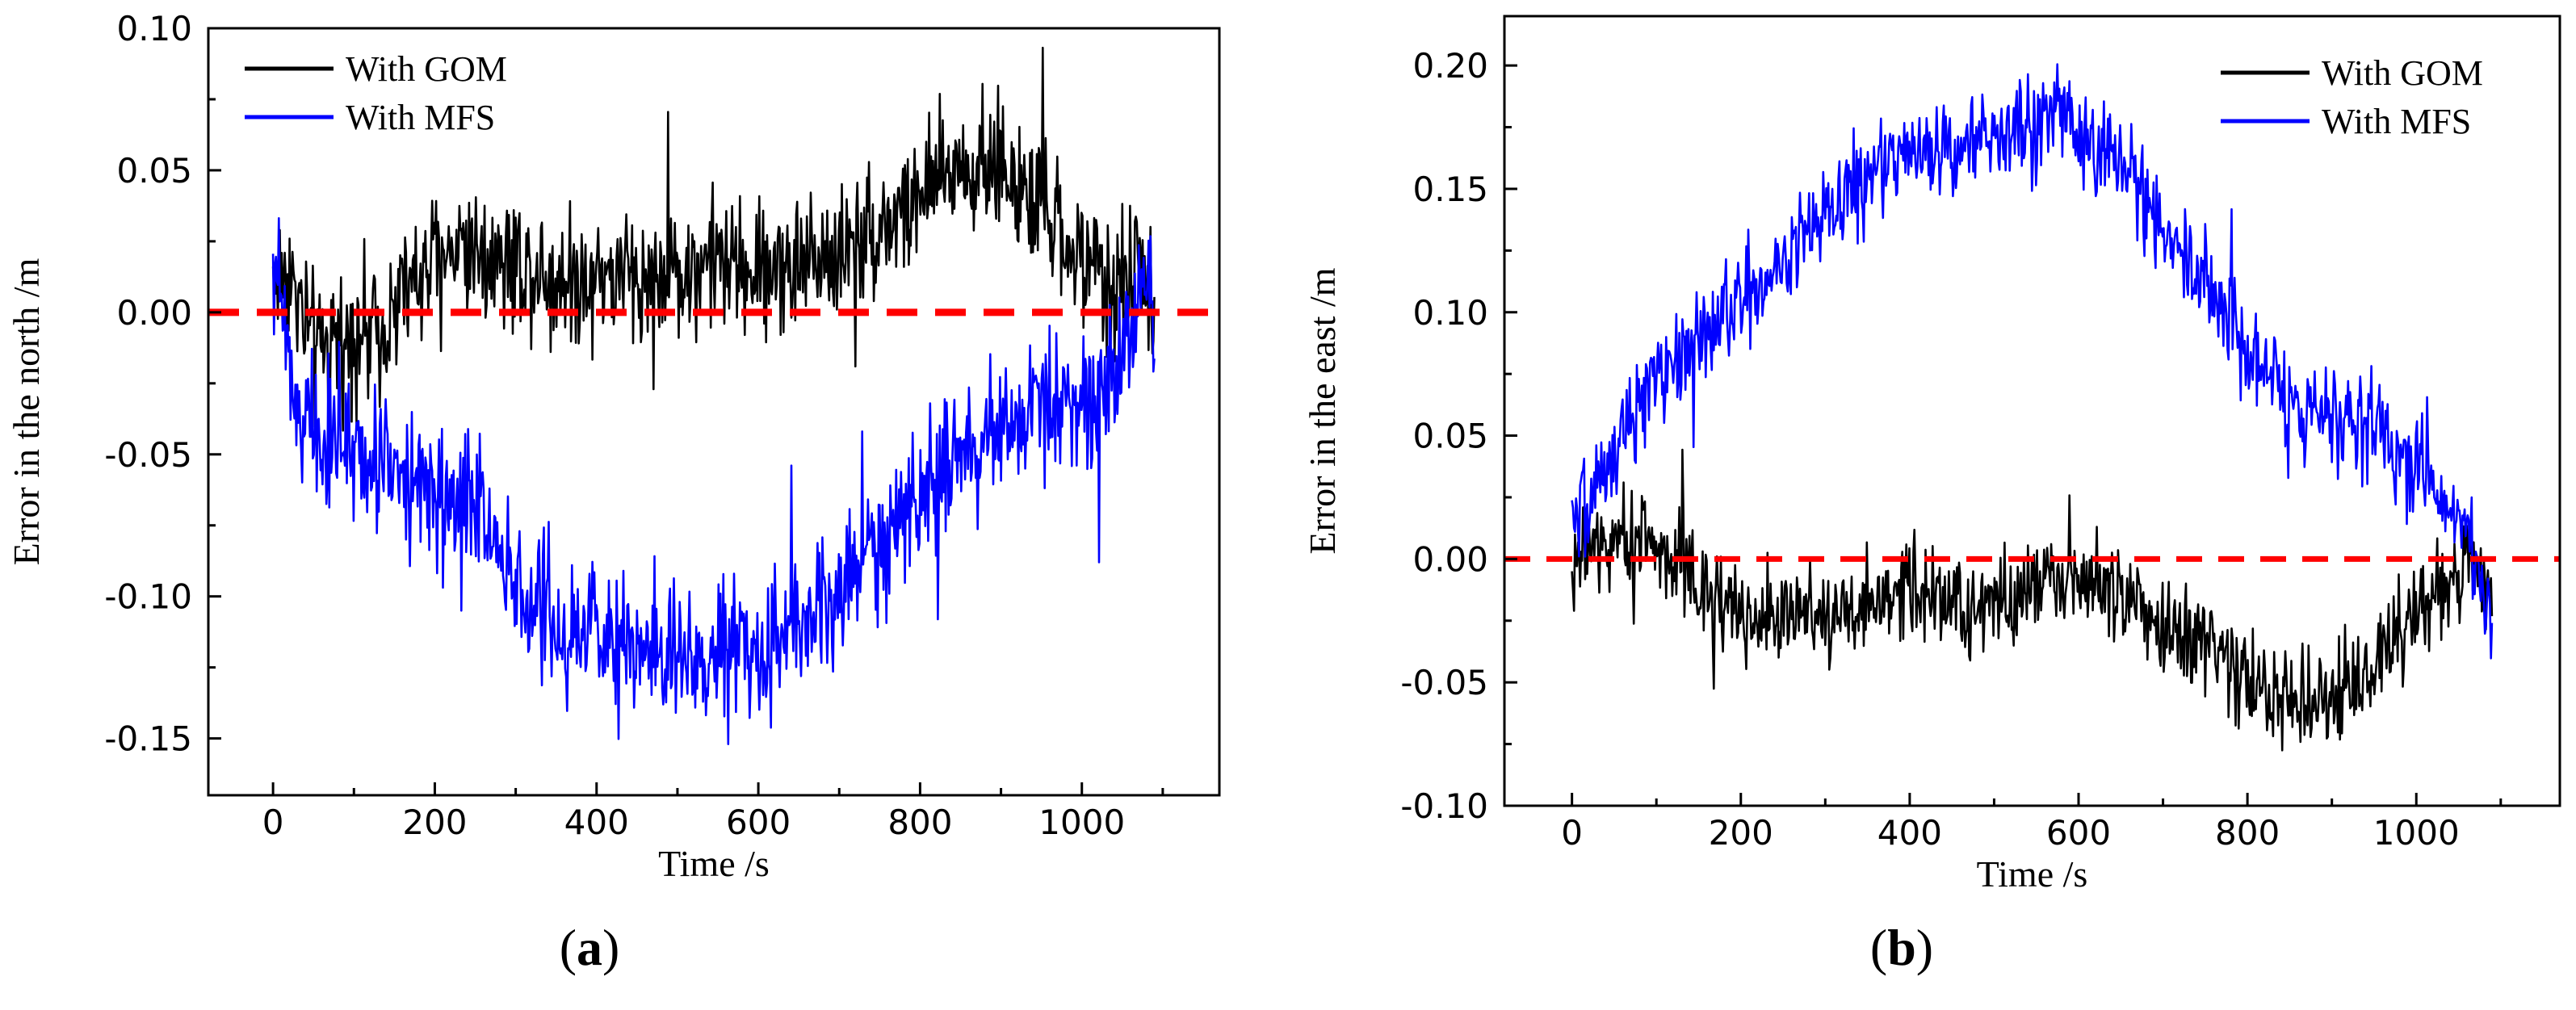  What do you see at coordinates (758, 822) in the screenshot?
I see `panel-a-x-tick-label: 600` at bounding box center [758, 822].